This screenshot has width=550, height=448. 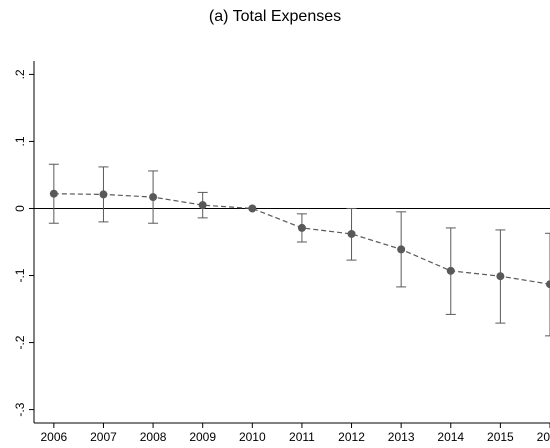 I want to click on error-bar, so click(x=547, y=284).